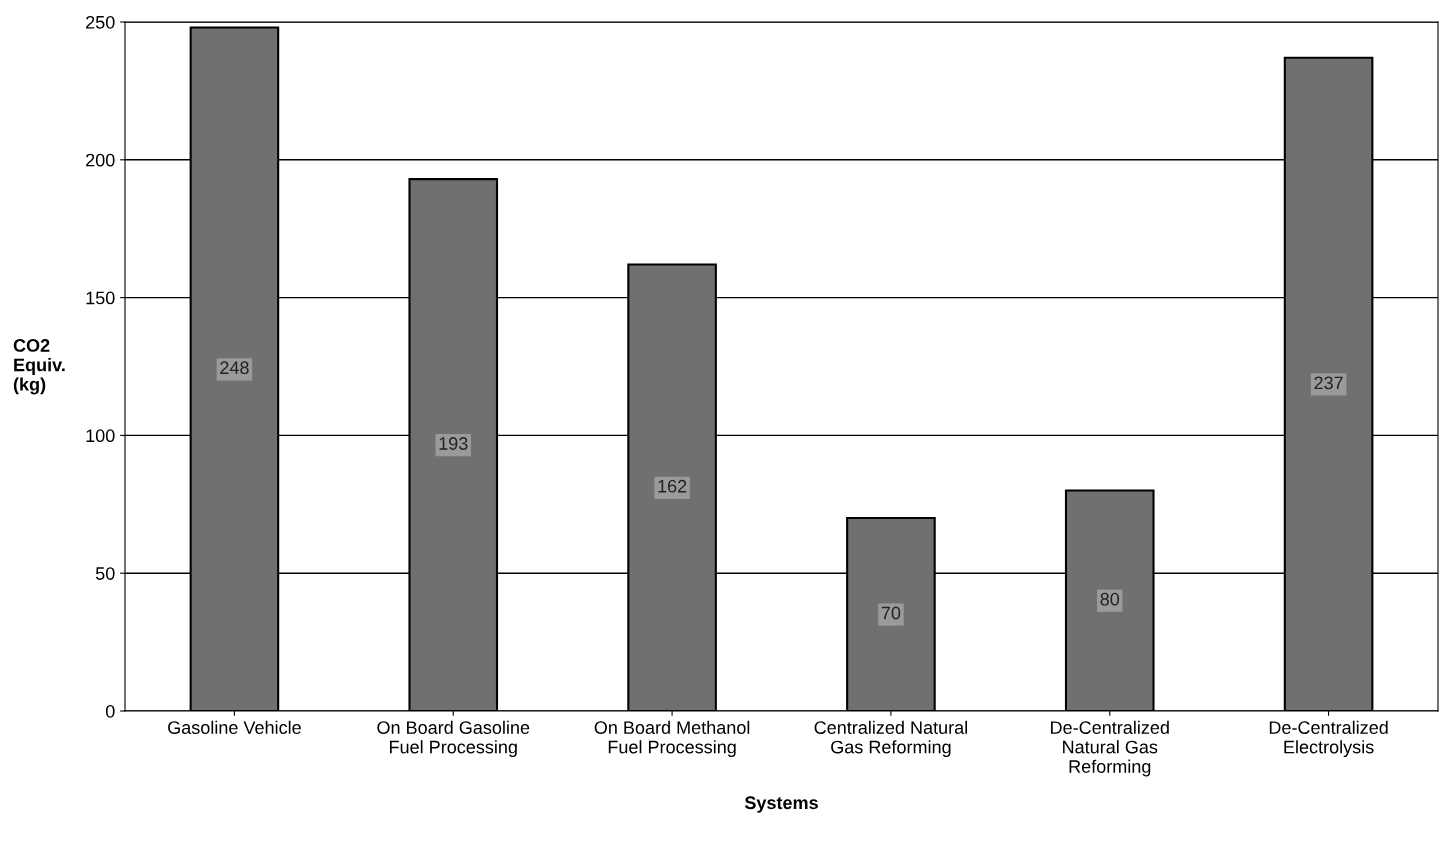  I want to click on y-tick-label: 100, so click(100, 436).